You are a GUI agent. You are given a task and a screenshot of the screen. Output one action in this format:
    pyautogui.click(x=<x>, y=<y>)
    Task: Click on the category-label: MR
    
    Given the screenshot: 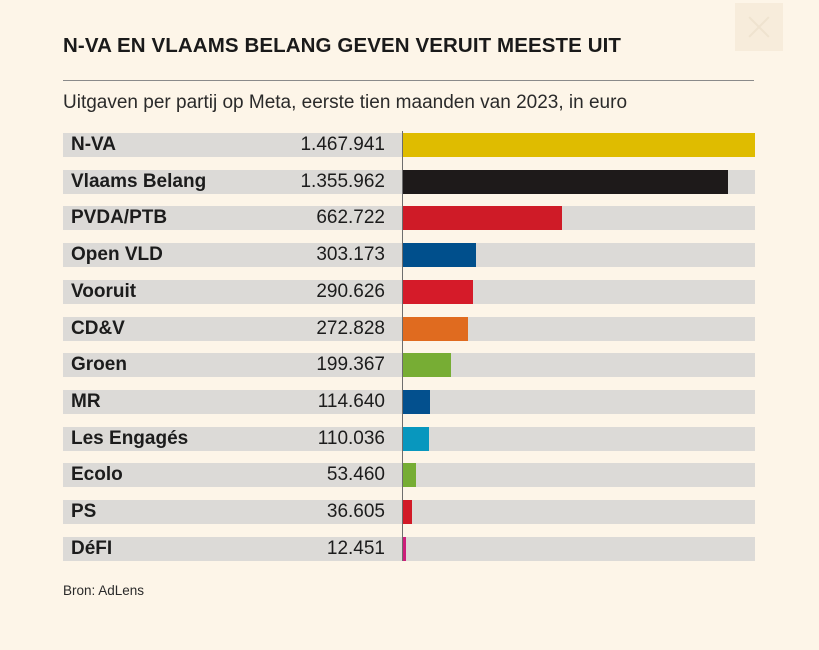 What is the action you would take?
    pyautogui.click(x=86, y=401)
    